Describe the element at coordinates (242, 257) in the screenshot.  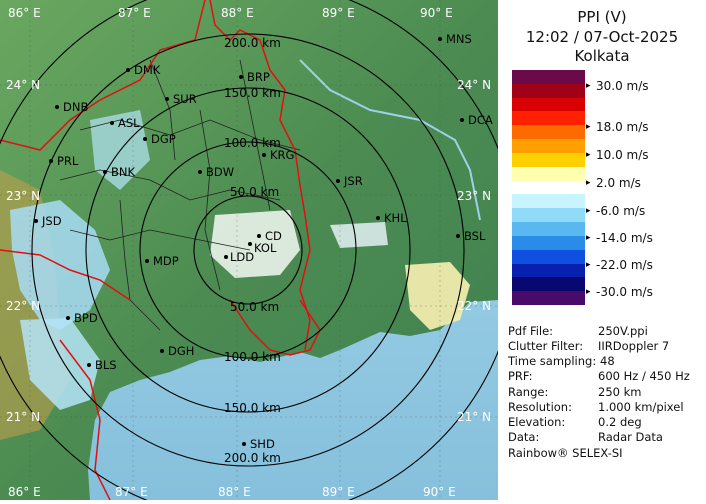
I see `city-label: LDD` at that location.